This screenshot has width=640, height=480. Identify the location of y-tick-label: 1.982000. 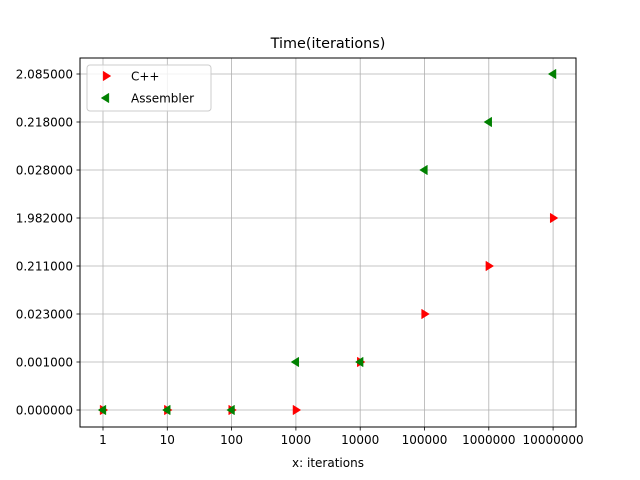
(44, 219).